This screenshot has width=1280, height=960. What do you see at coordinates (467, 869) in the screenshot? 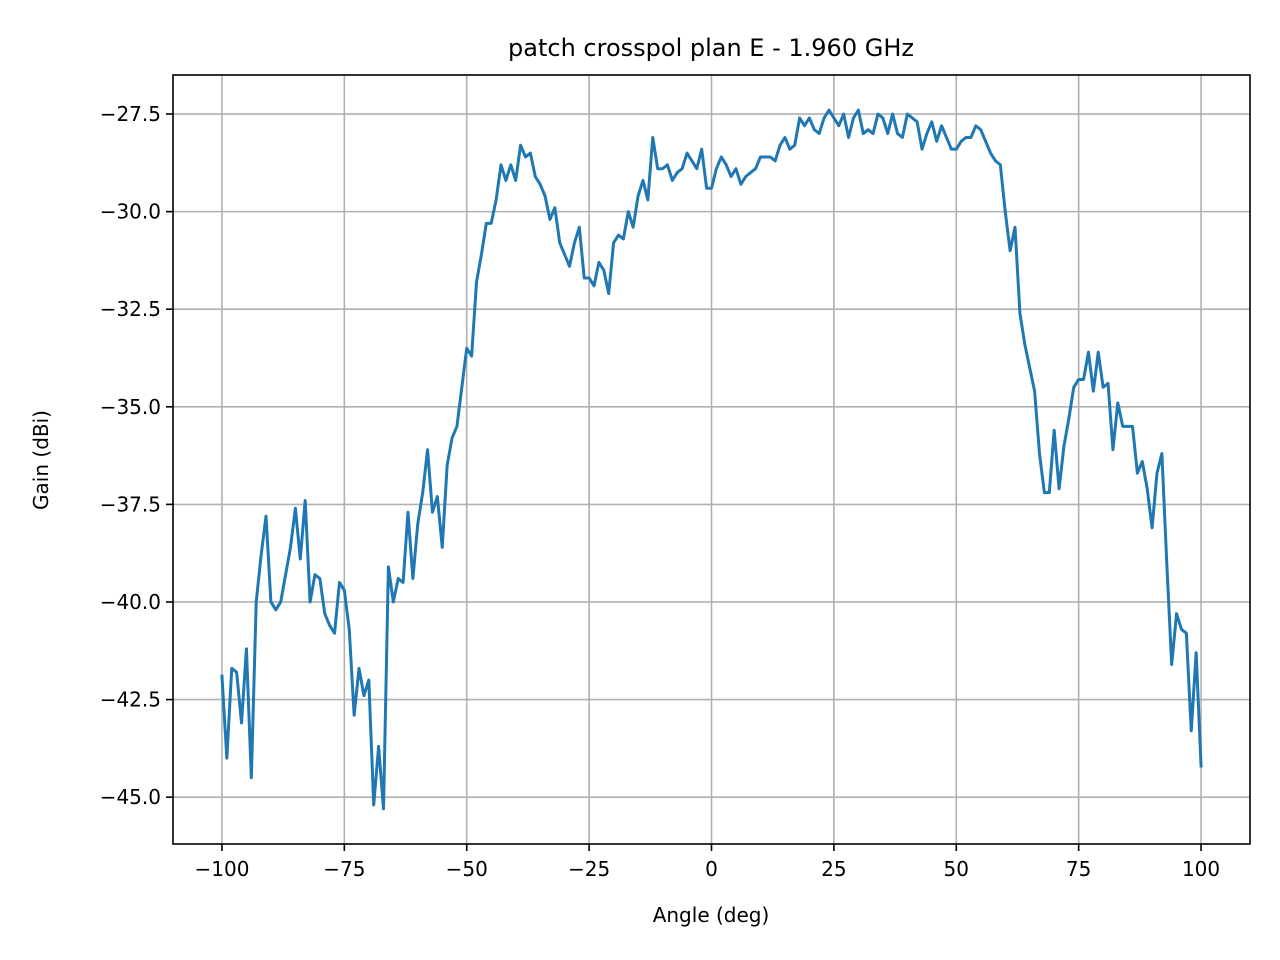
I see `x-tick-label: −50` at bounding box center [467, 869].